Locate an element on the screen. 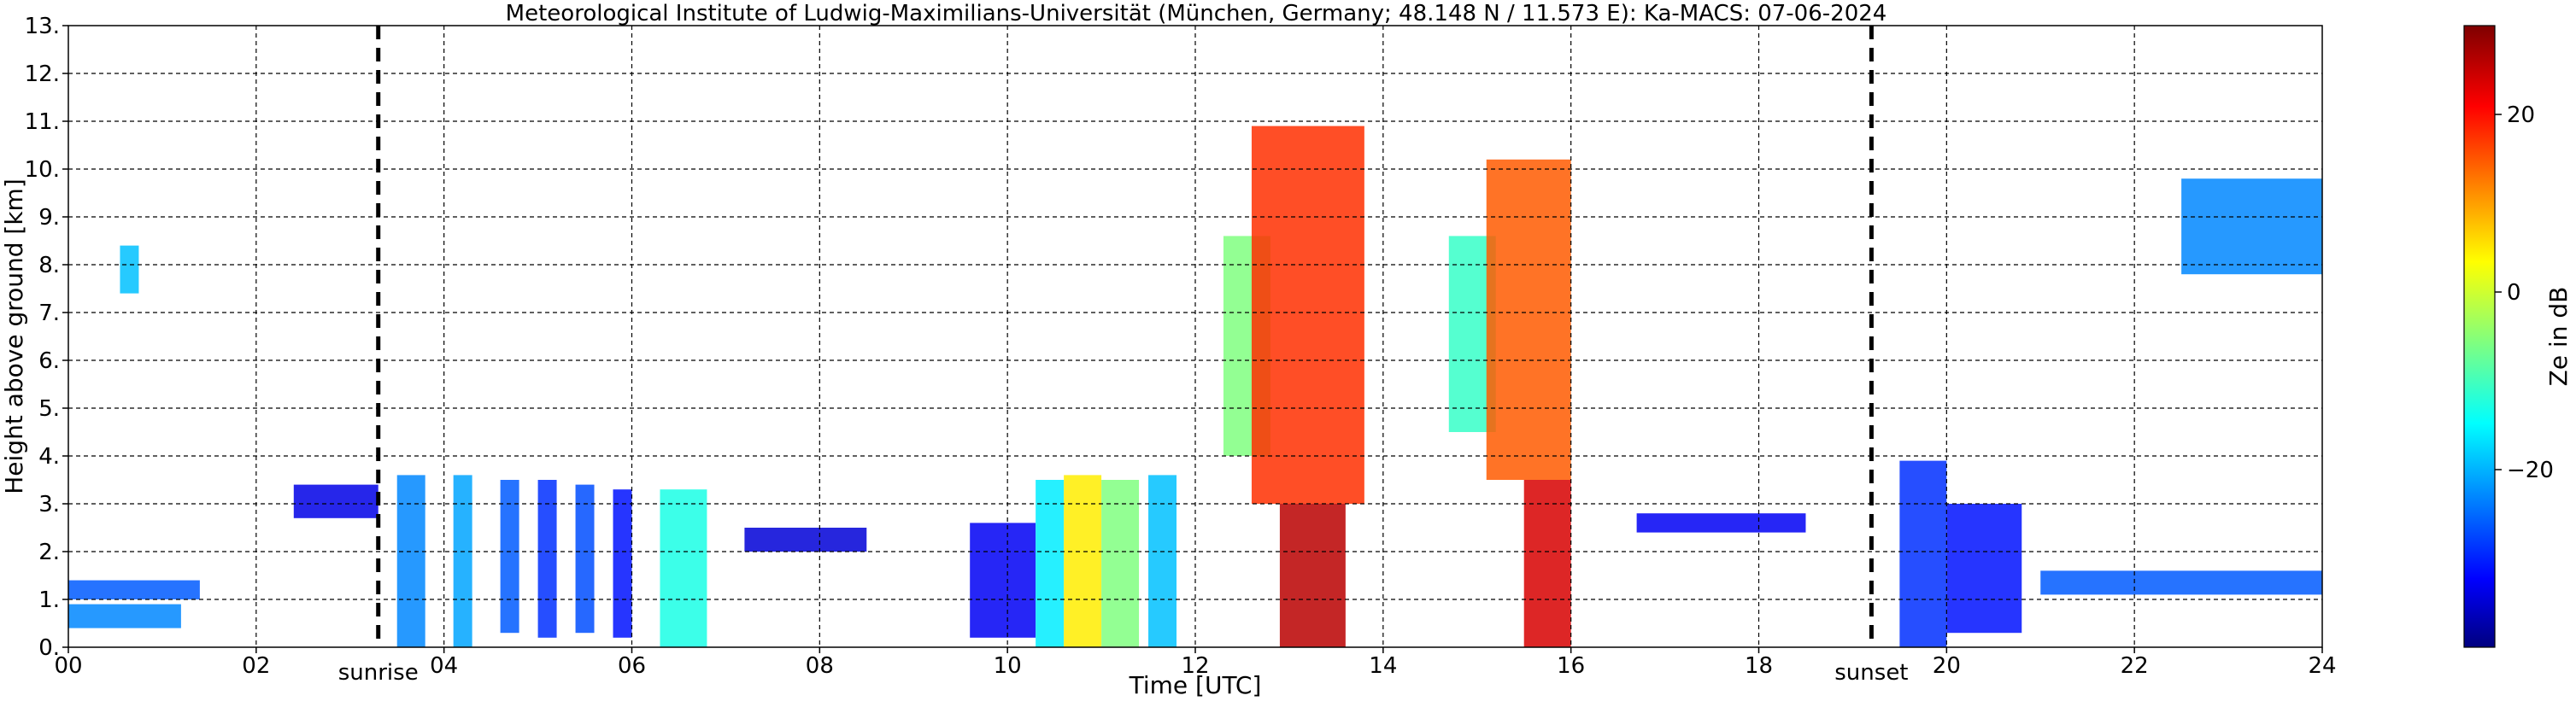 This screenshot has height=707, width=2576. x-tick-label: 10 is located at coordinates (1008, 666).